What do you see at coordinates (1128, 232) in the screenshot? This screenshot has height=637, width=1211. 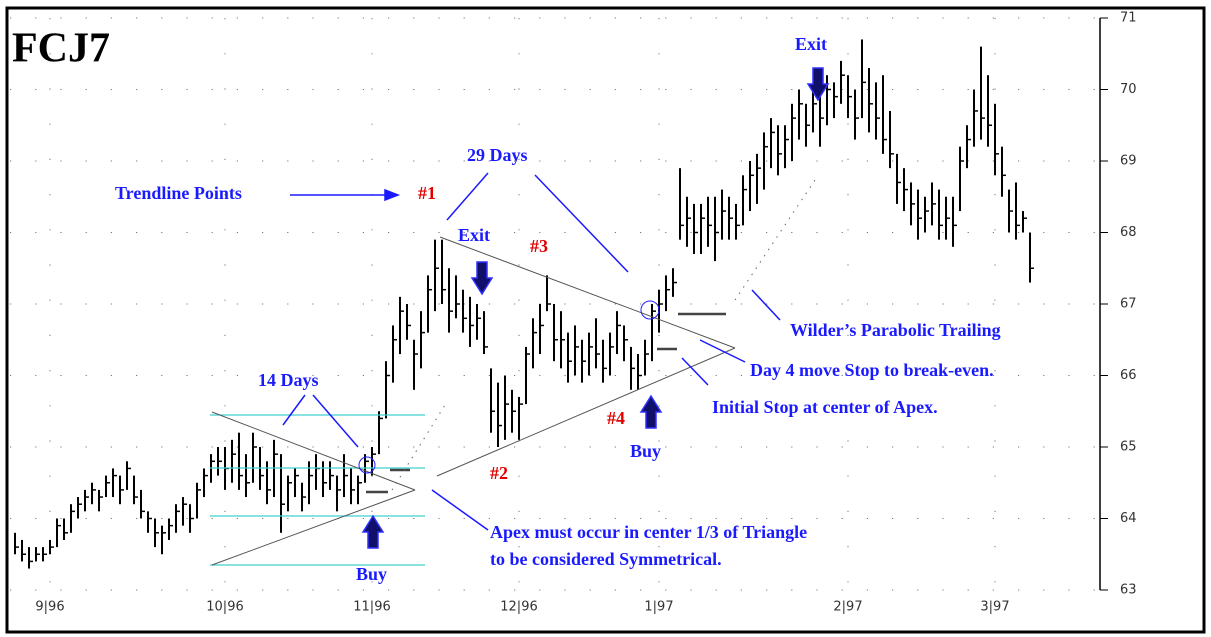 I see `y-tick-label: 68` at bounding box center [1128, 232].